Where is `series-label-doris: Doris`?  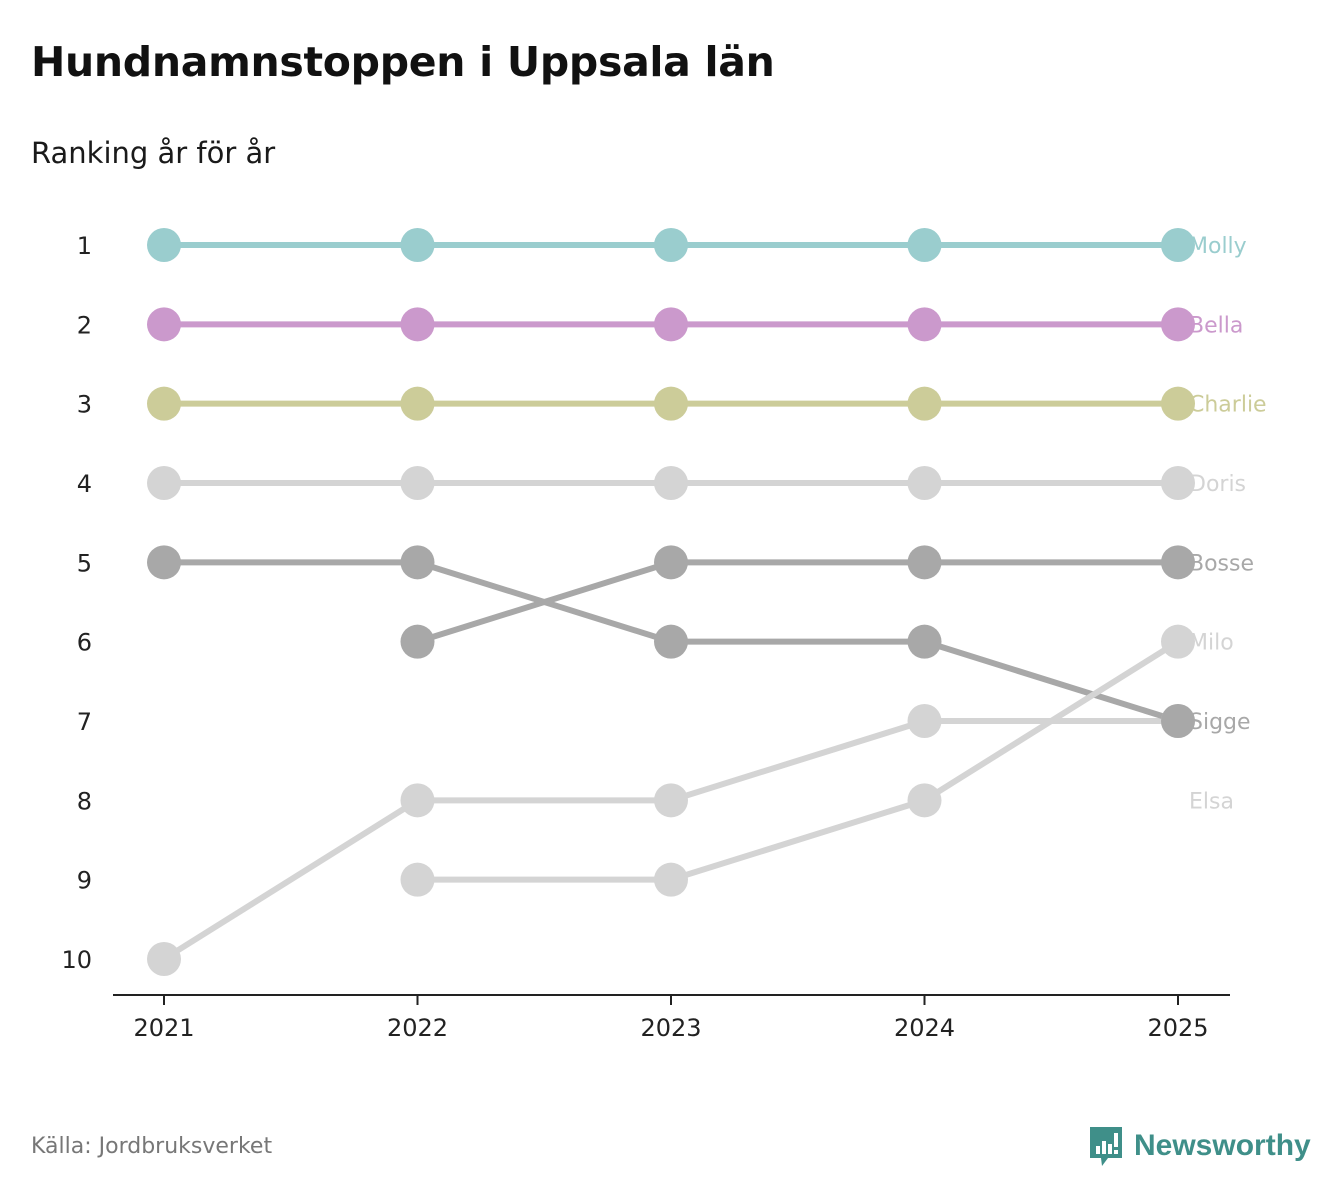
series-label-doris: Doris is located at coordinates (1217, 484).